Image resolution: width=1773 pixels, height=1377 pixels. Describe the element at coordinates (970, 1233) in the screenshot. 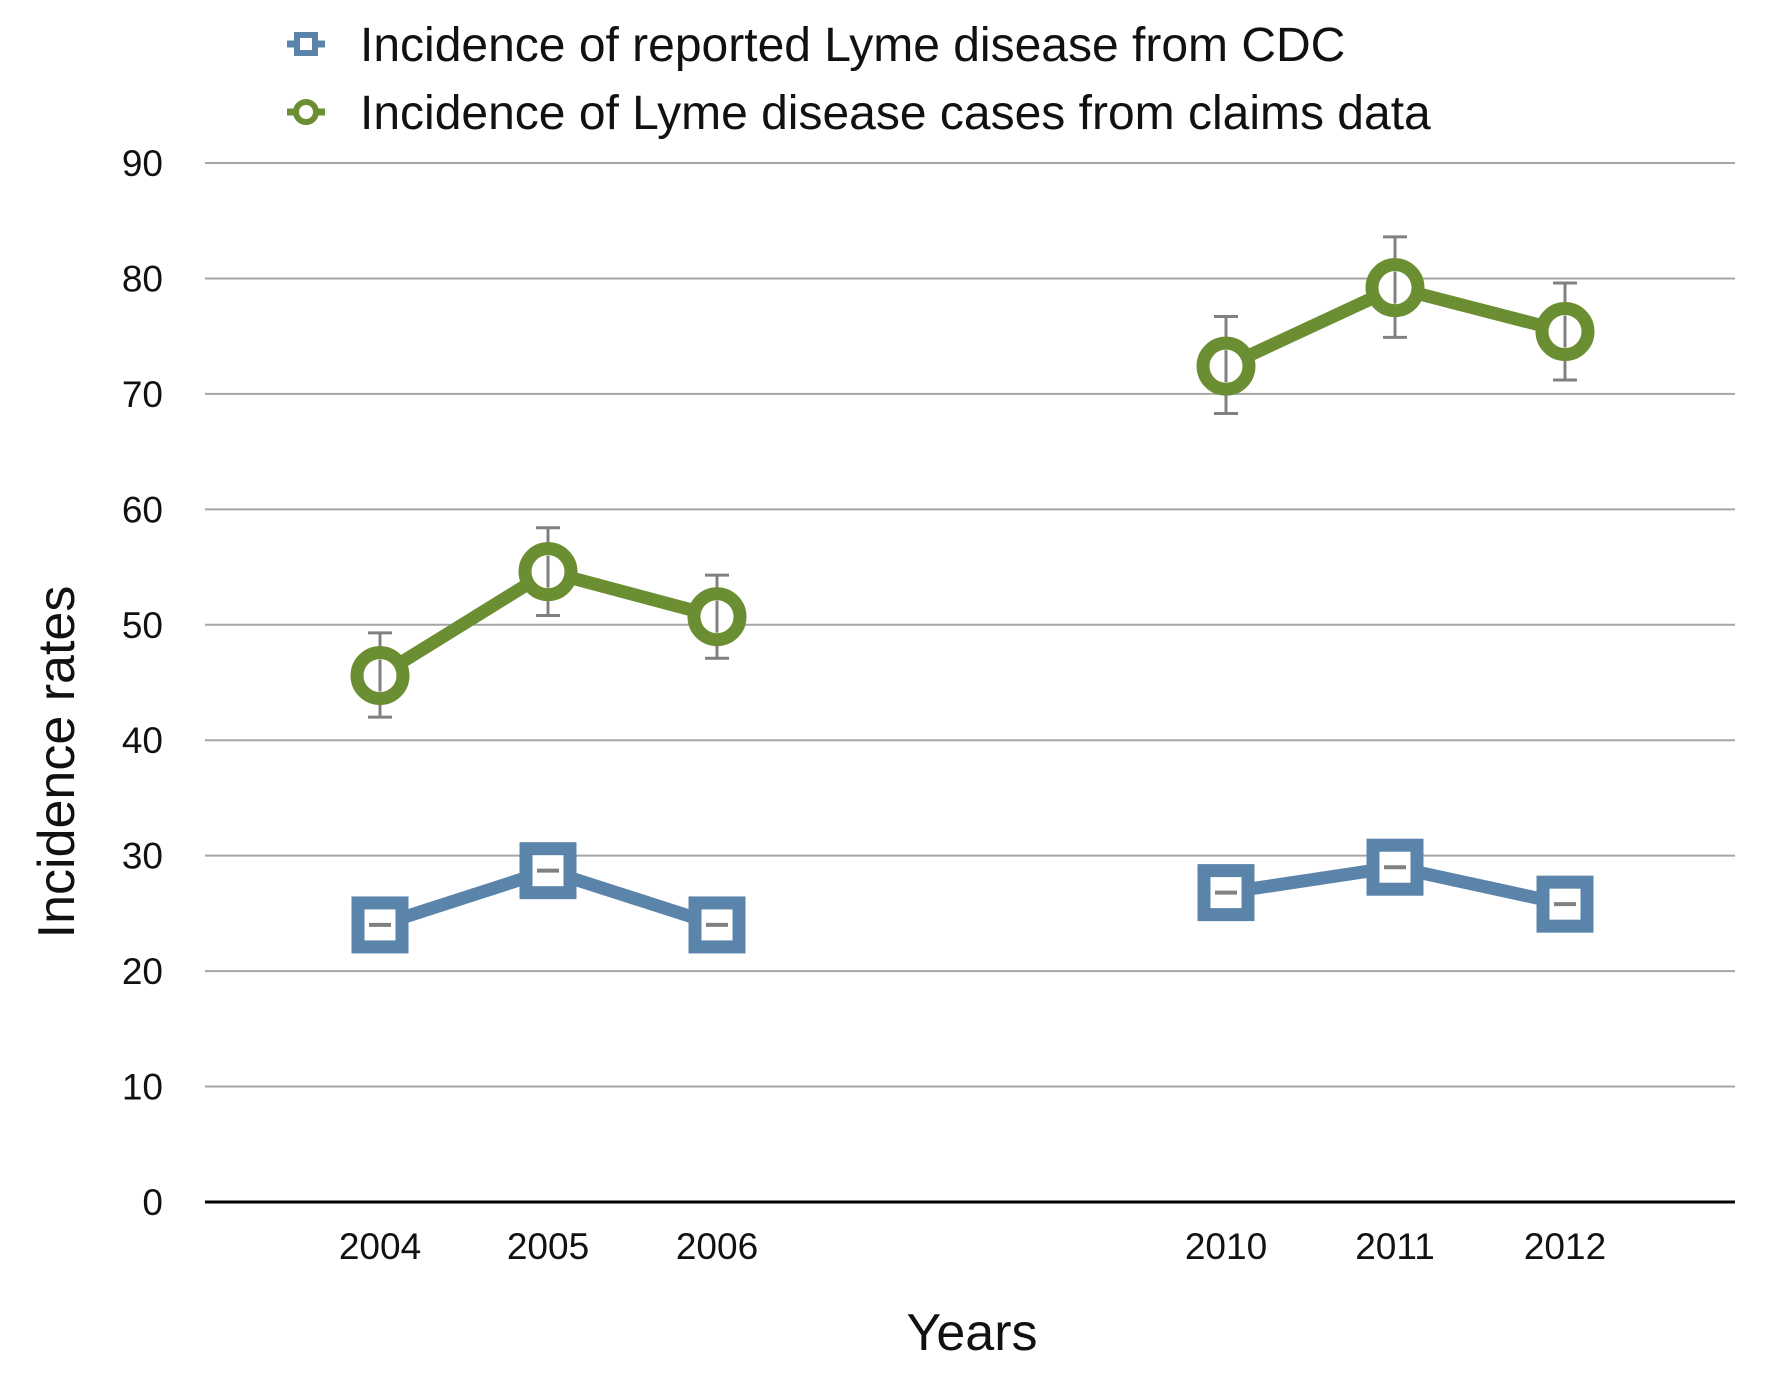

I see `x-axis: 2004 2005 2006 2010 2011 2012` at that location.